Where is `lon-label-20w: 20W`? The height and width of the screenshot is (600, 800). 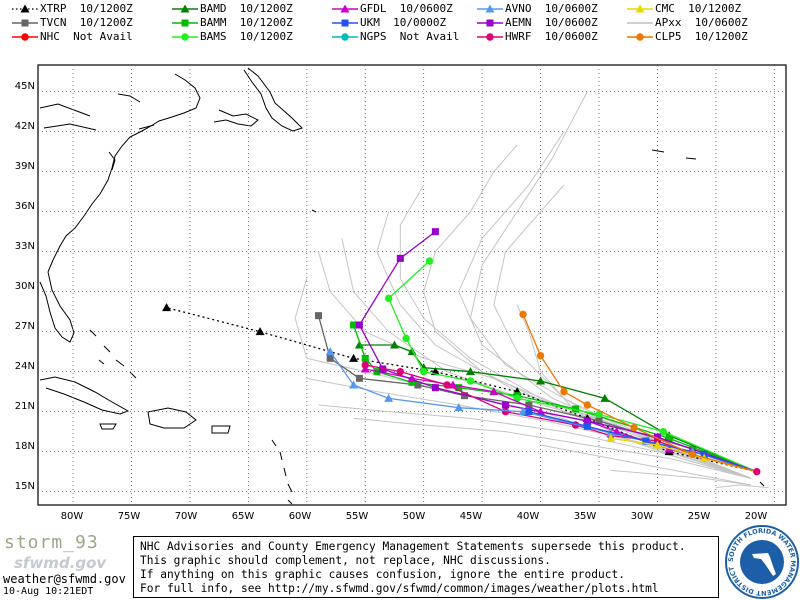 lon-label-20w: 20W is located at coordinates (756, 516).